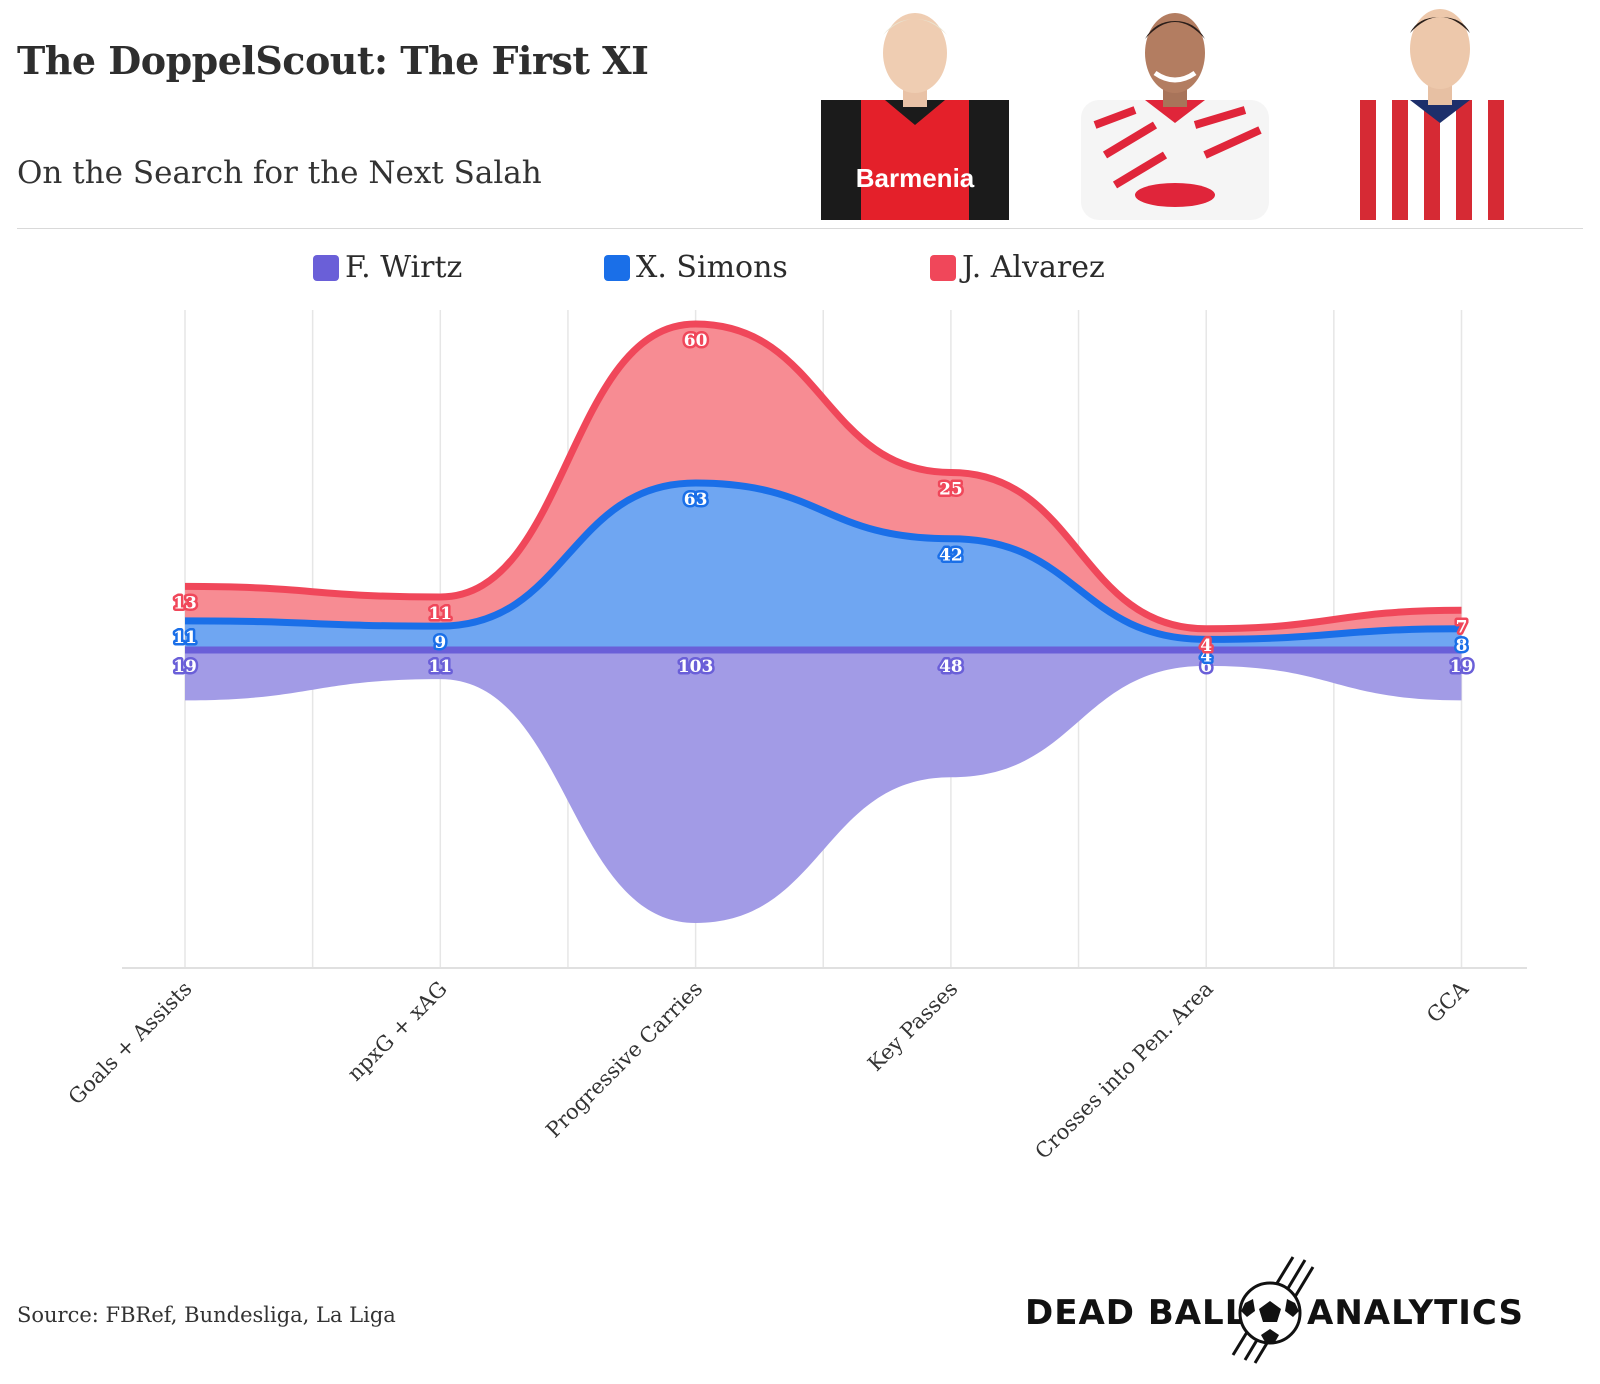 The height and width of the screenshot is (1384, 1600). I want to click on legend-label: F. Wirtz, so click(404, 267).